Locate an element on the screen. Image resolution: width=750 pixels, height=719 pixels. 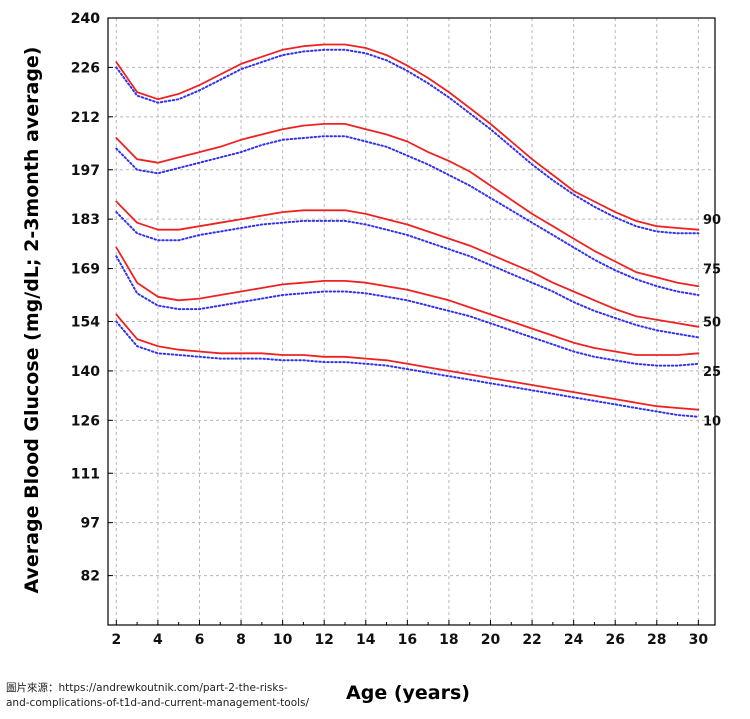
percentile-25-dotted-line is located at coordinates (407, 311).